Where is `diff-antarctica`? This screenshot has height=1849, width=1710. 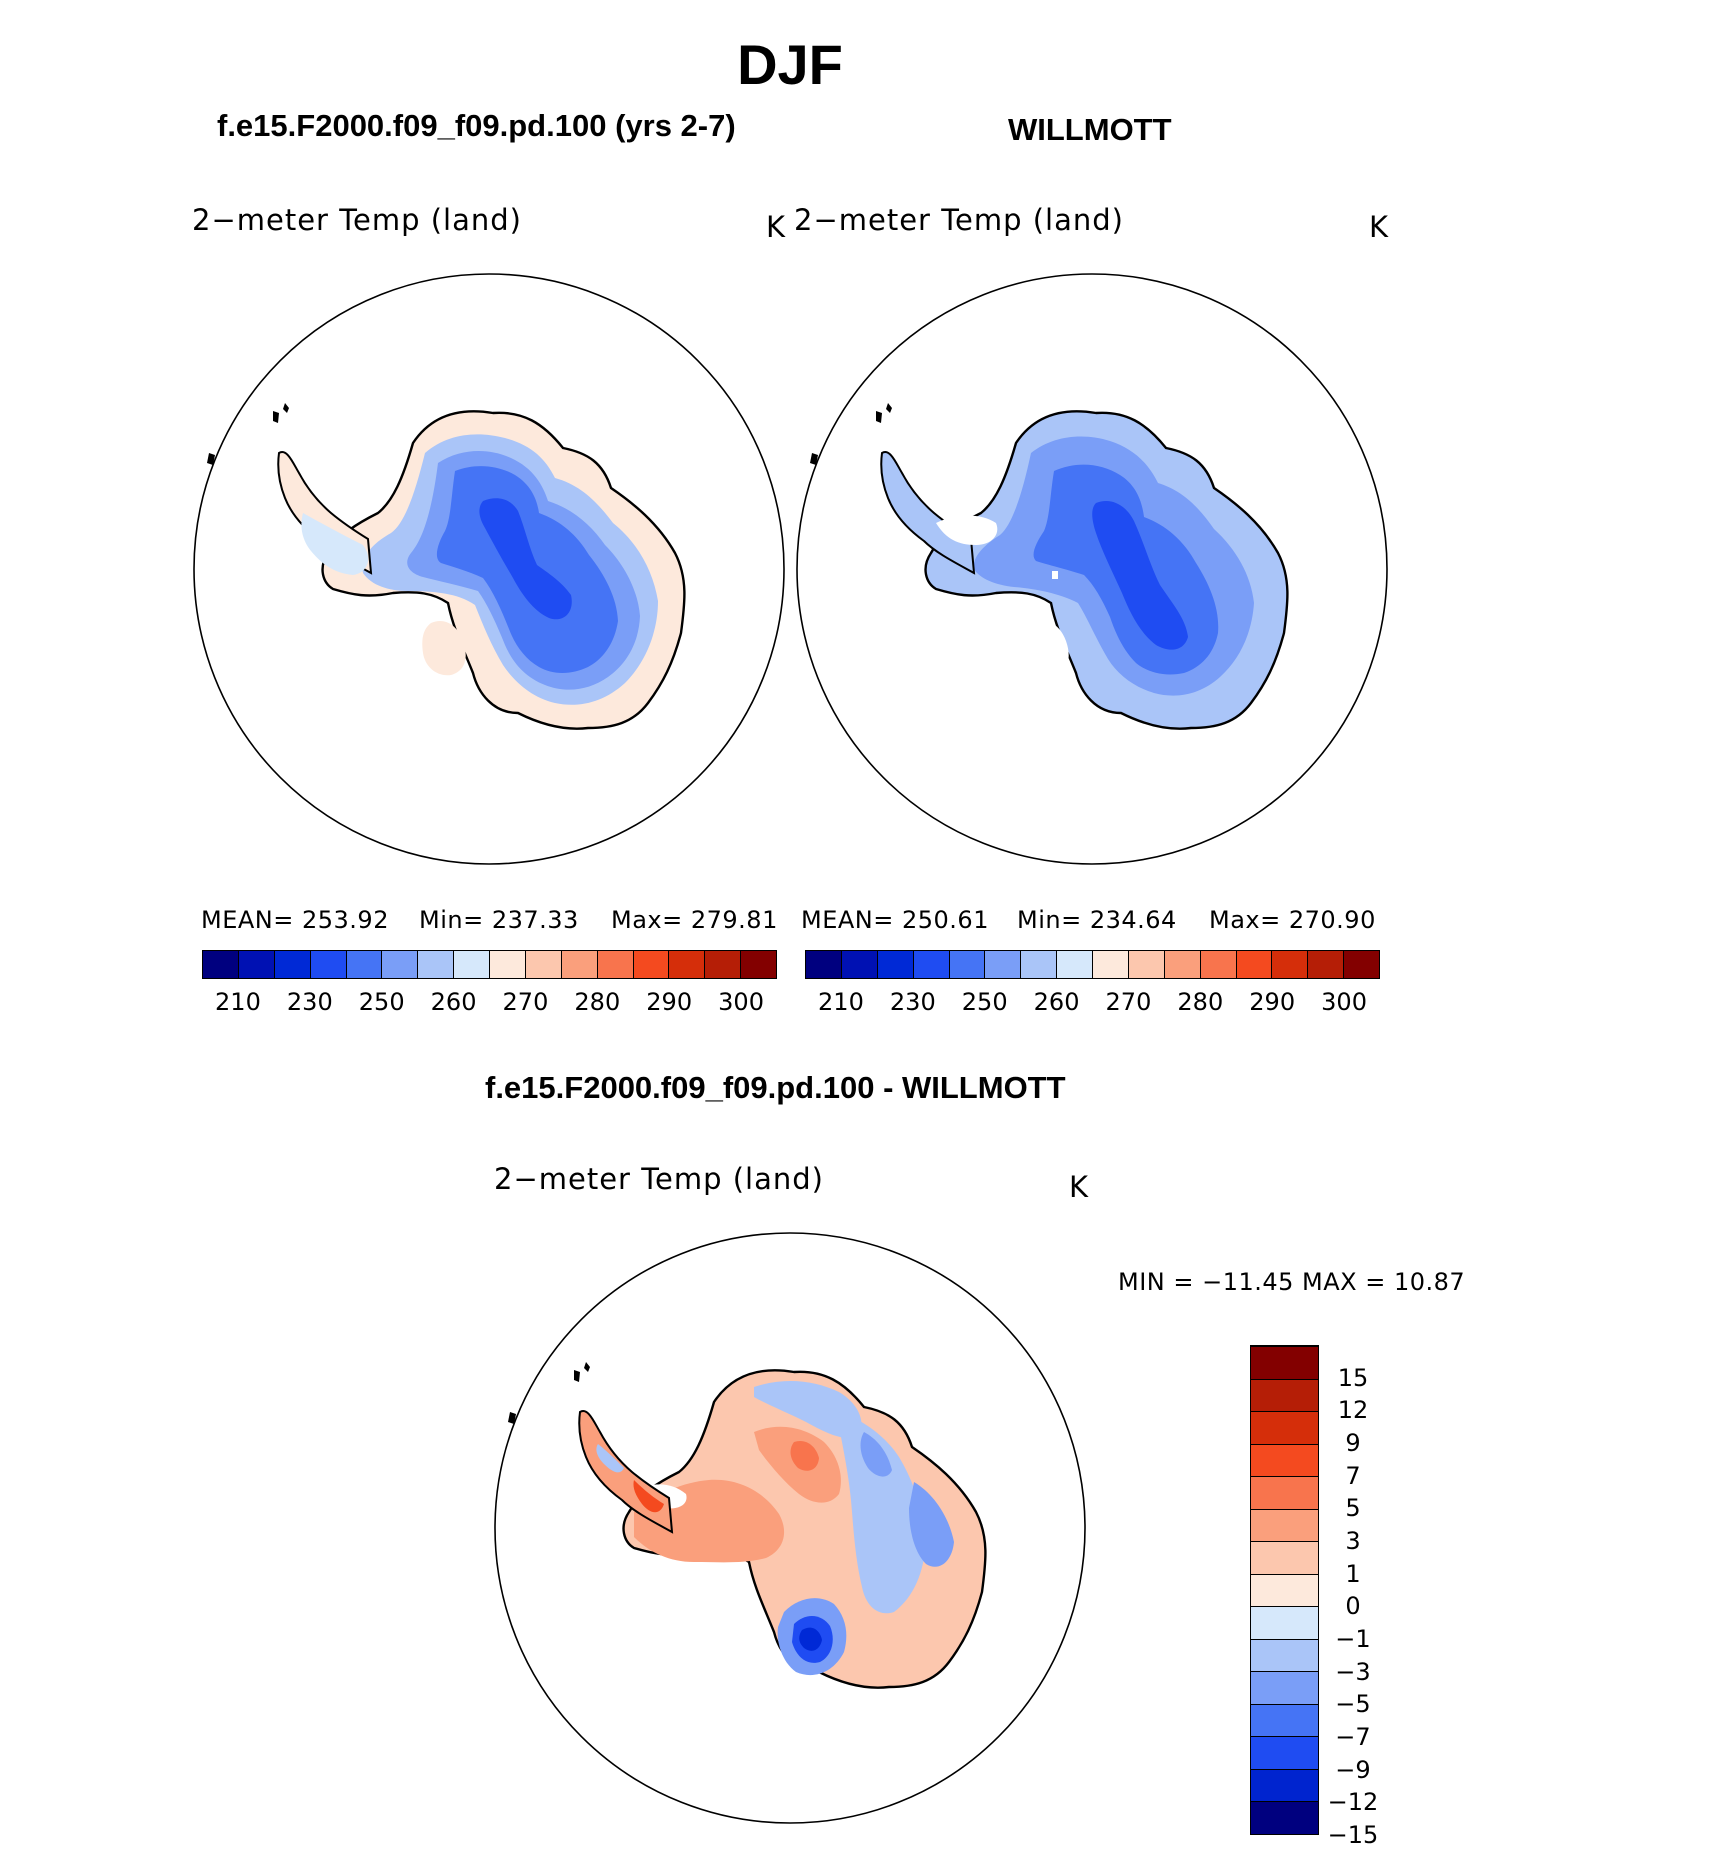
diff-antarctica is located at coordinates (747, 1525).